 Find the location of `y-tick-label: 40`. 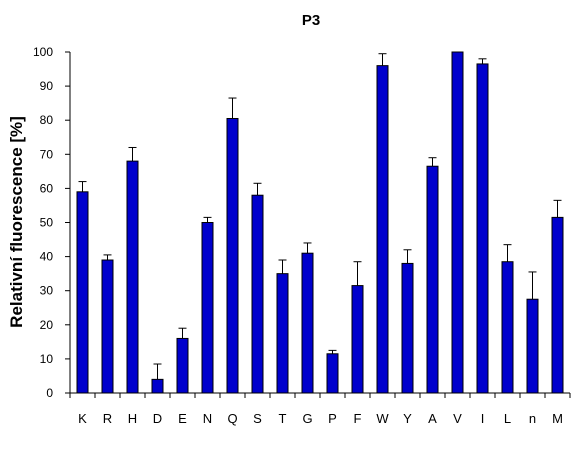

y-tick-label: 40 is located at coordinates (47, 257).